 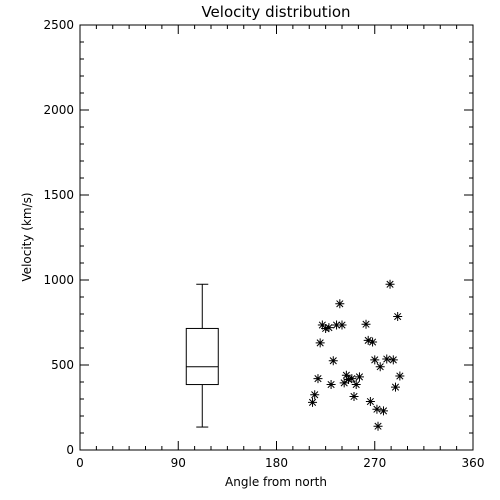 I want to click on x-tick-label: 360, so click(x=473, y=463).